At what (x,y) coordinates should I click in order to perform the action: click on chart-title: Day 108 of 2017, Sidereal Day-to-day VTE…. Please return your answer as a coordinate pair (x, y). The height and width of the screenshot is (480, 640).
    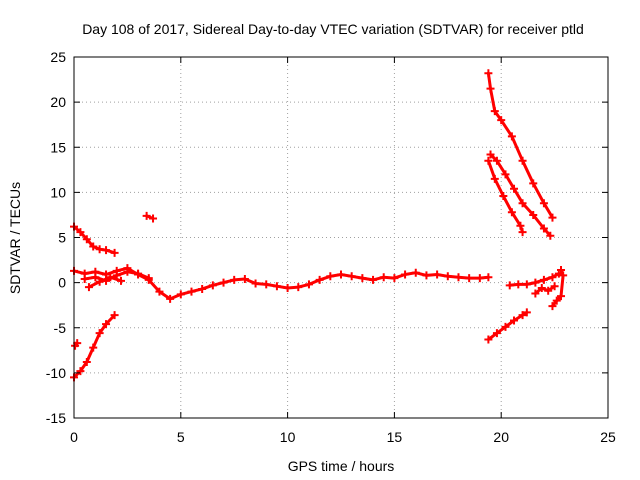
    Looking at the image, I should click on (333, 29).